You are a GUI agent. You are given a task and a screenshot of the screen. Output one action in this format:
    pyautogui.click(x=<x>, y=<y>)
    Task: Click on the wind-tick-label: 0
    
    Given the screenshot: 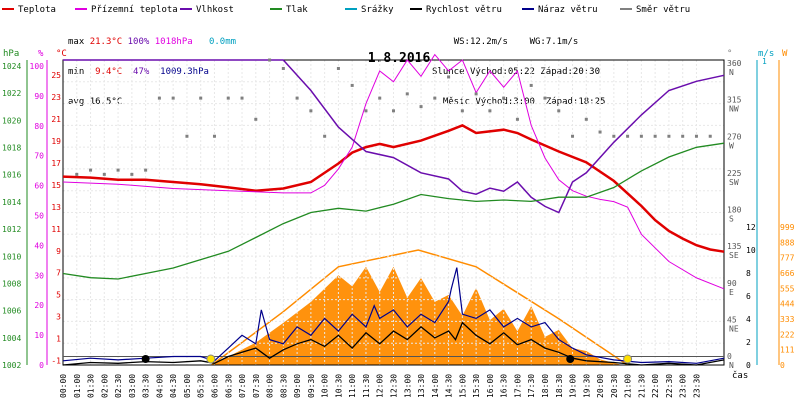 What is the action you would take?
    pyautogui.click(x=748, y=365)
    